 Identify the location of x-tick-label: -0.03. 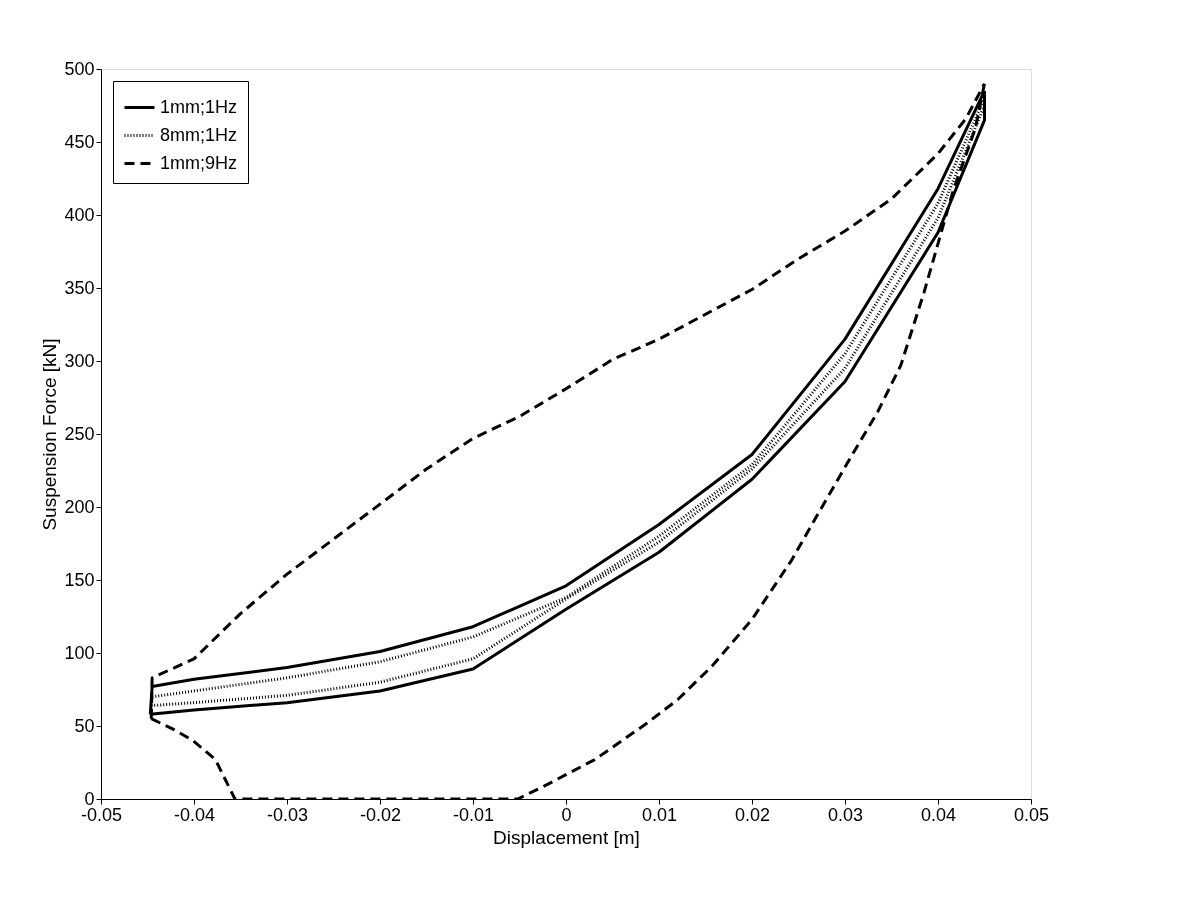
(287, 814).